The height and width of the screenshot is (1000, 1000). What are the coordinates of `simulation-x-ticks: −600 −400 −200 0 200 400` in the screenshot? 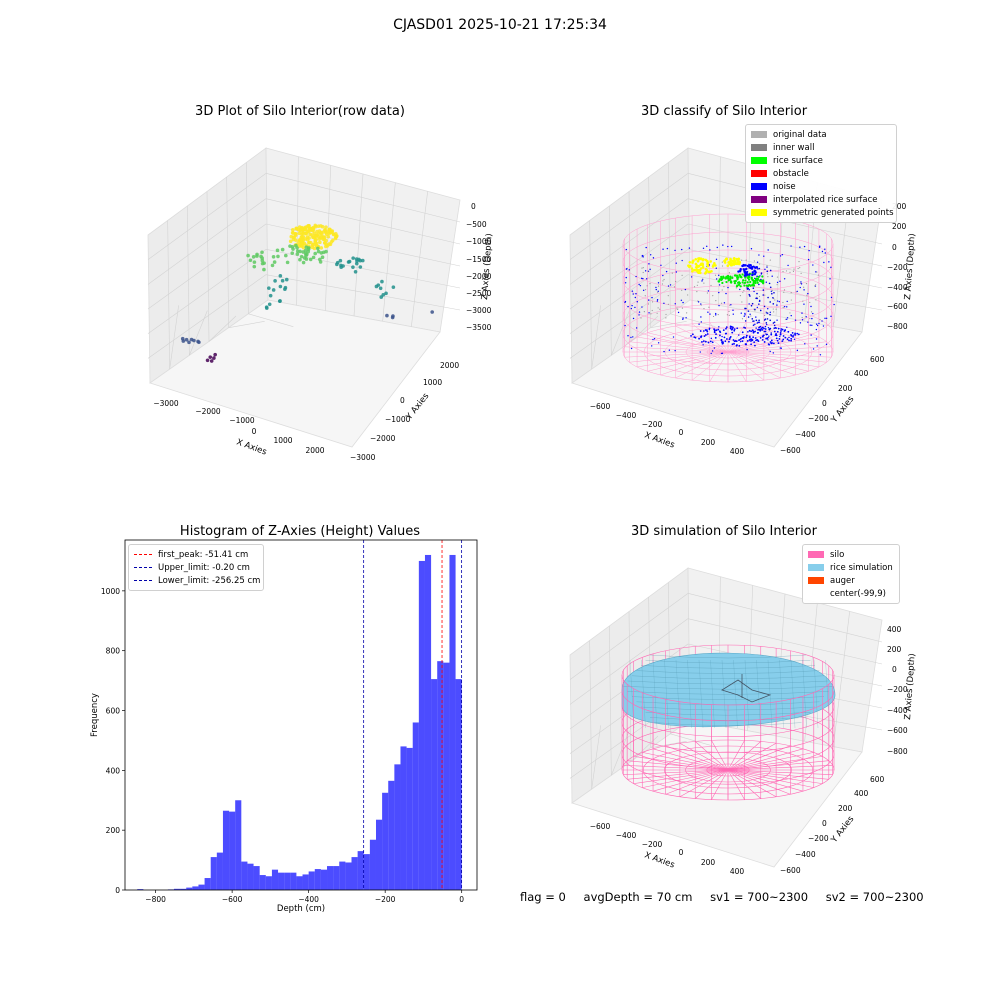 It's located at (667, 849).